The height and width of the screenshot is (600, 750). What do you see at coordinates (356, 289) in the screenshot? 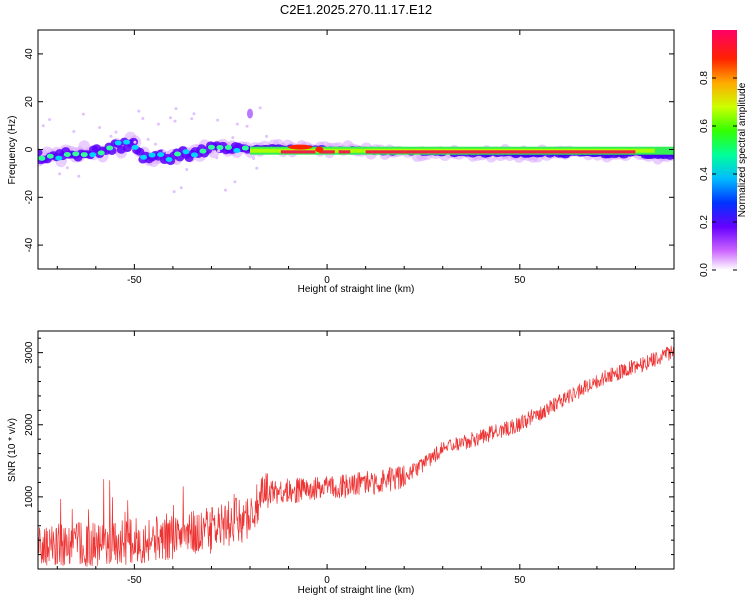
I see `heatmap-xlabel: Height of straight line (km)` at bounding box center [356, 289].